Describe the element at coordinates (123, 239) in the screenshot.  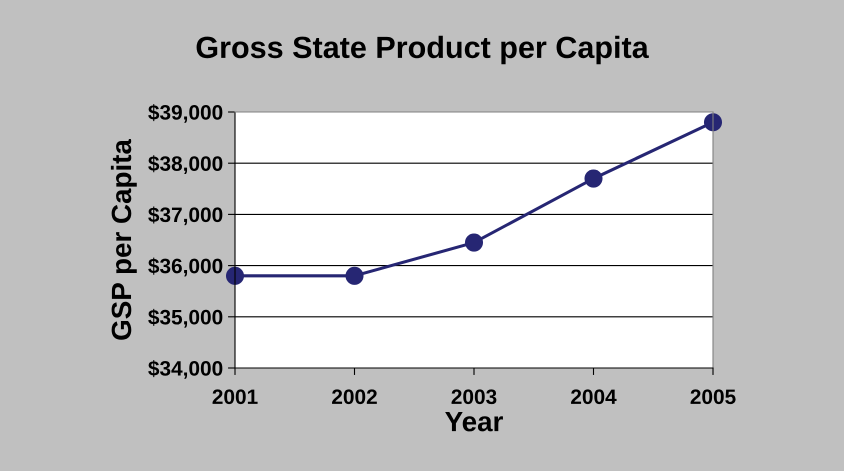
I see `y-axis-title: GSP per Capita` at that location.